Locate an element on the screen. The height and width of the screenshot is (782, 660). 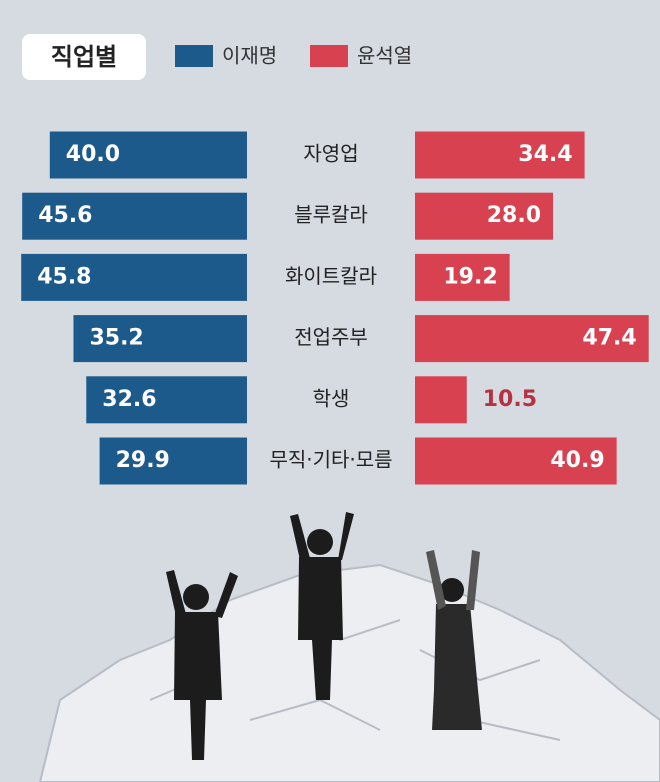
category-label: 화이트칼라 is located at coordinates (331, 276).